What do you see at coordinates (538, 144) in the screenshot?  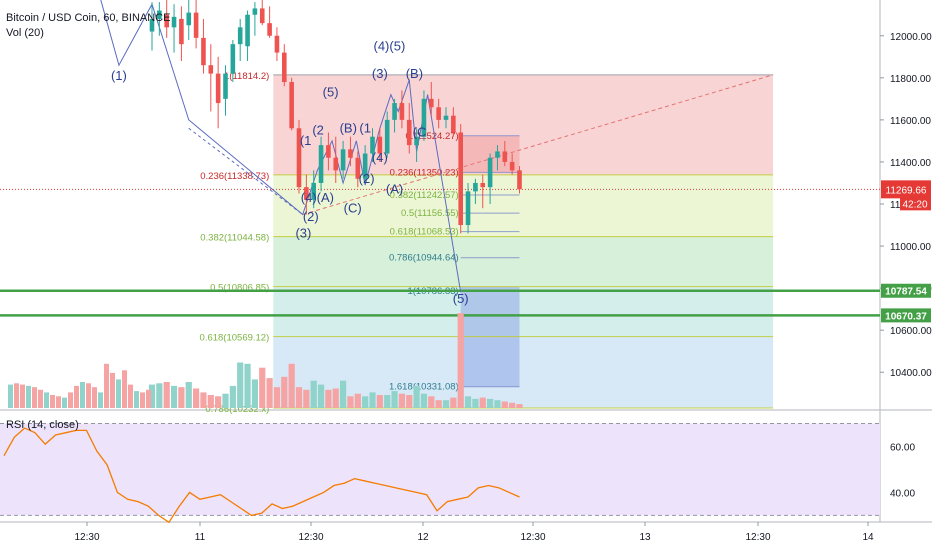 I see `trend-projection` at bounding box center [538, 144].